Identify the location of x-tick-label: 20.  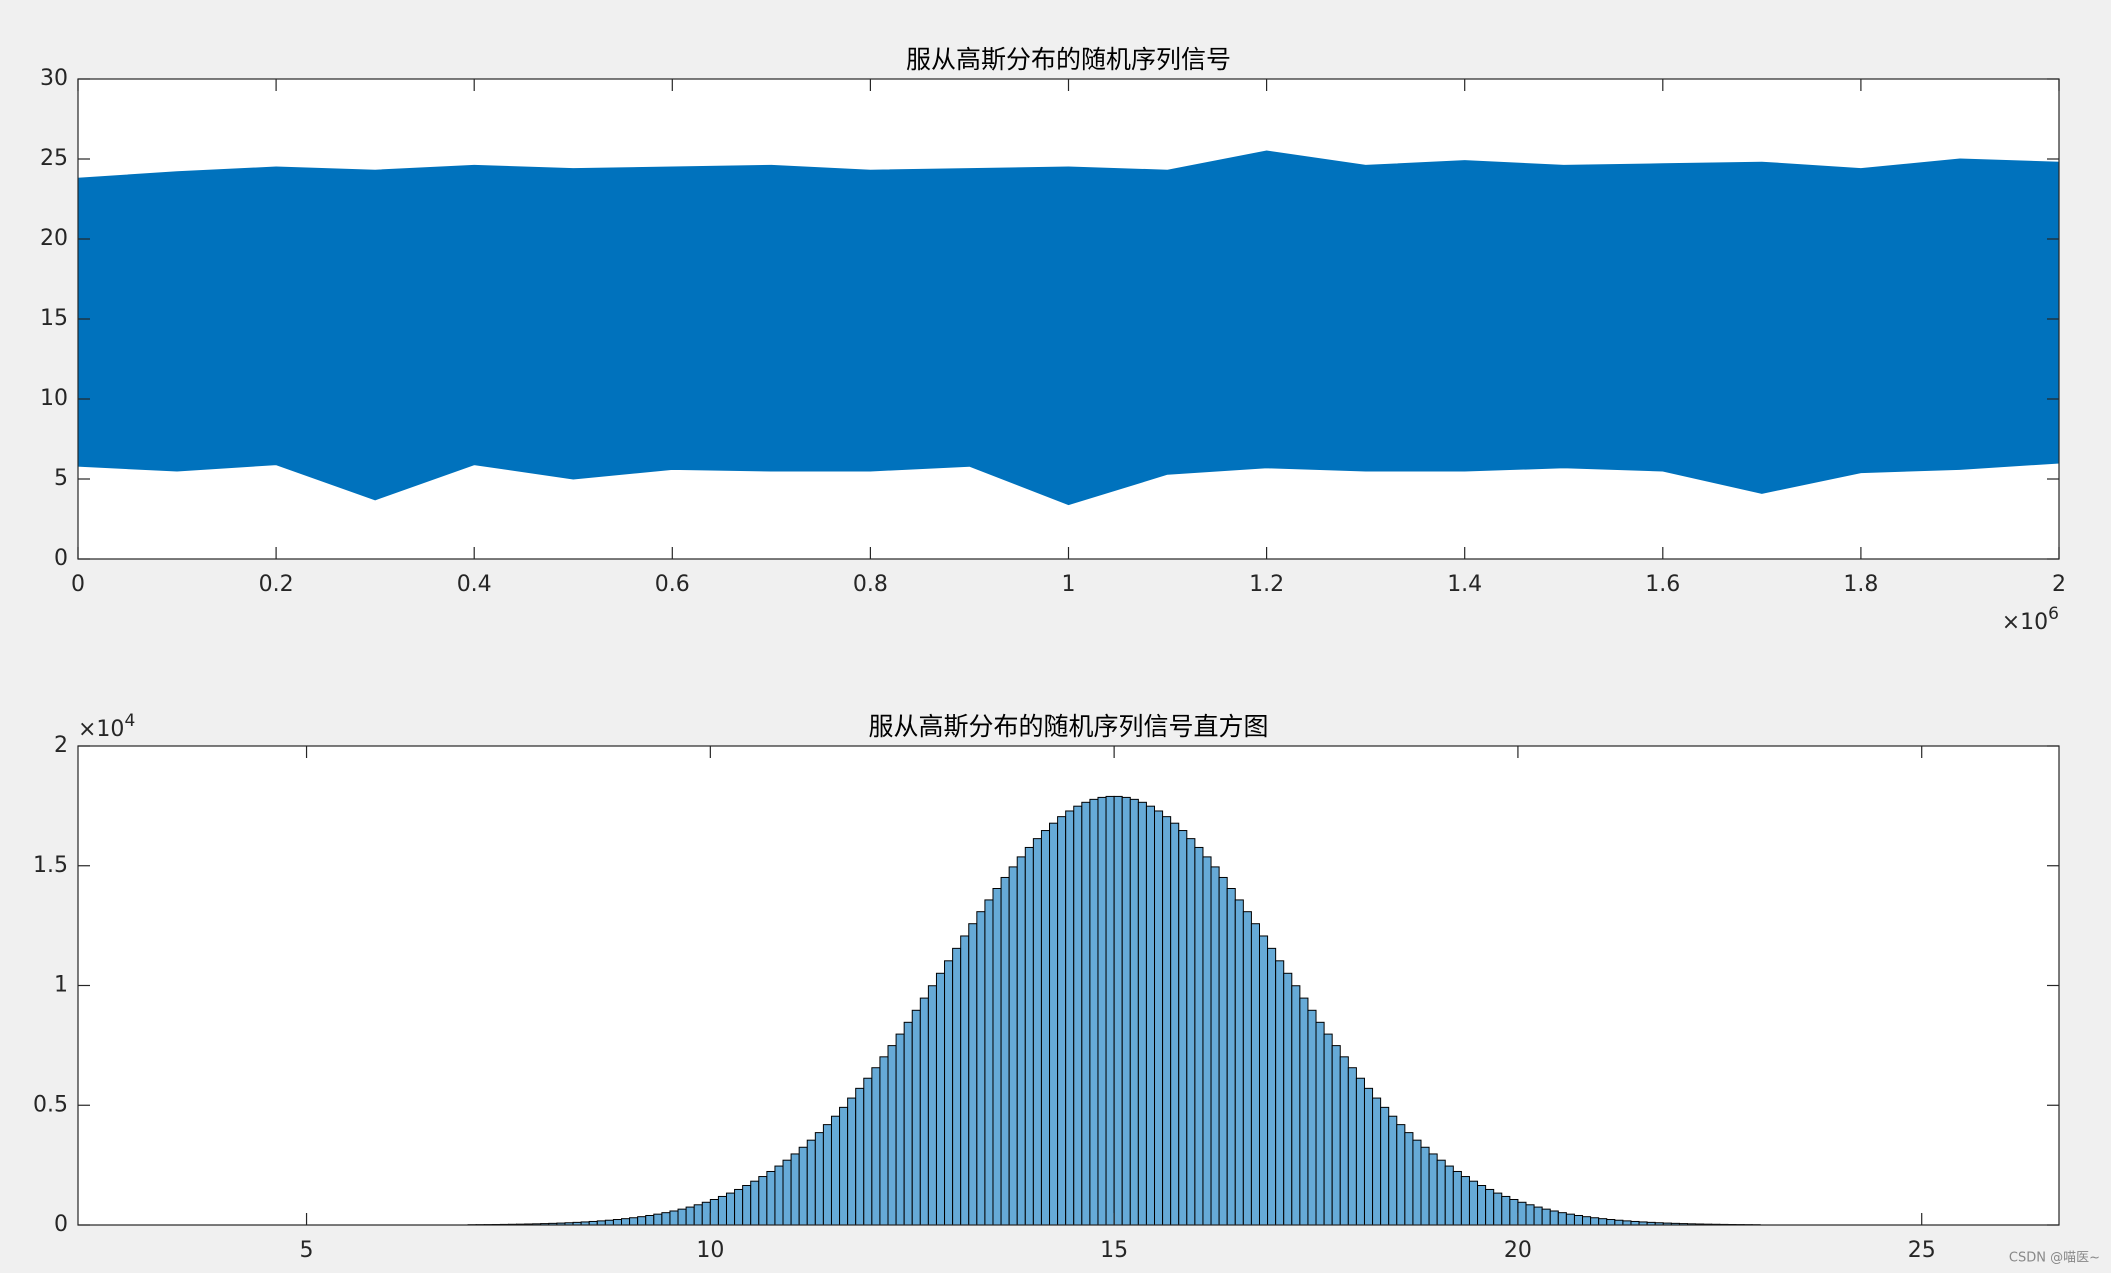
(1518, 1250).